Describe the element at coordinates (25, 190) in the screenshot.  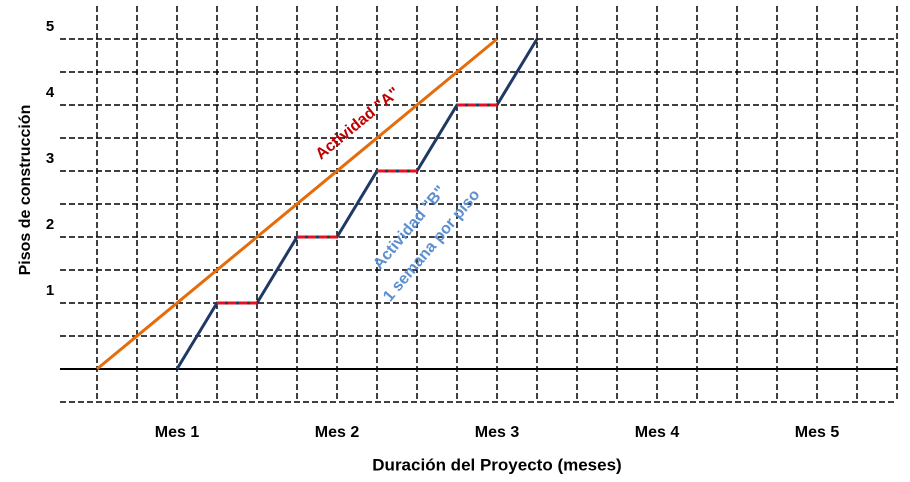
I see `y-axis-title: Pisos de construcción` at that location.